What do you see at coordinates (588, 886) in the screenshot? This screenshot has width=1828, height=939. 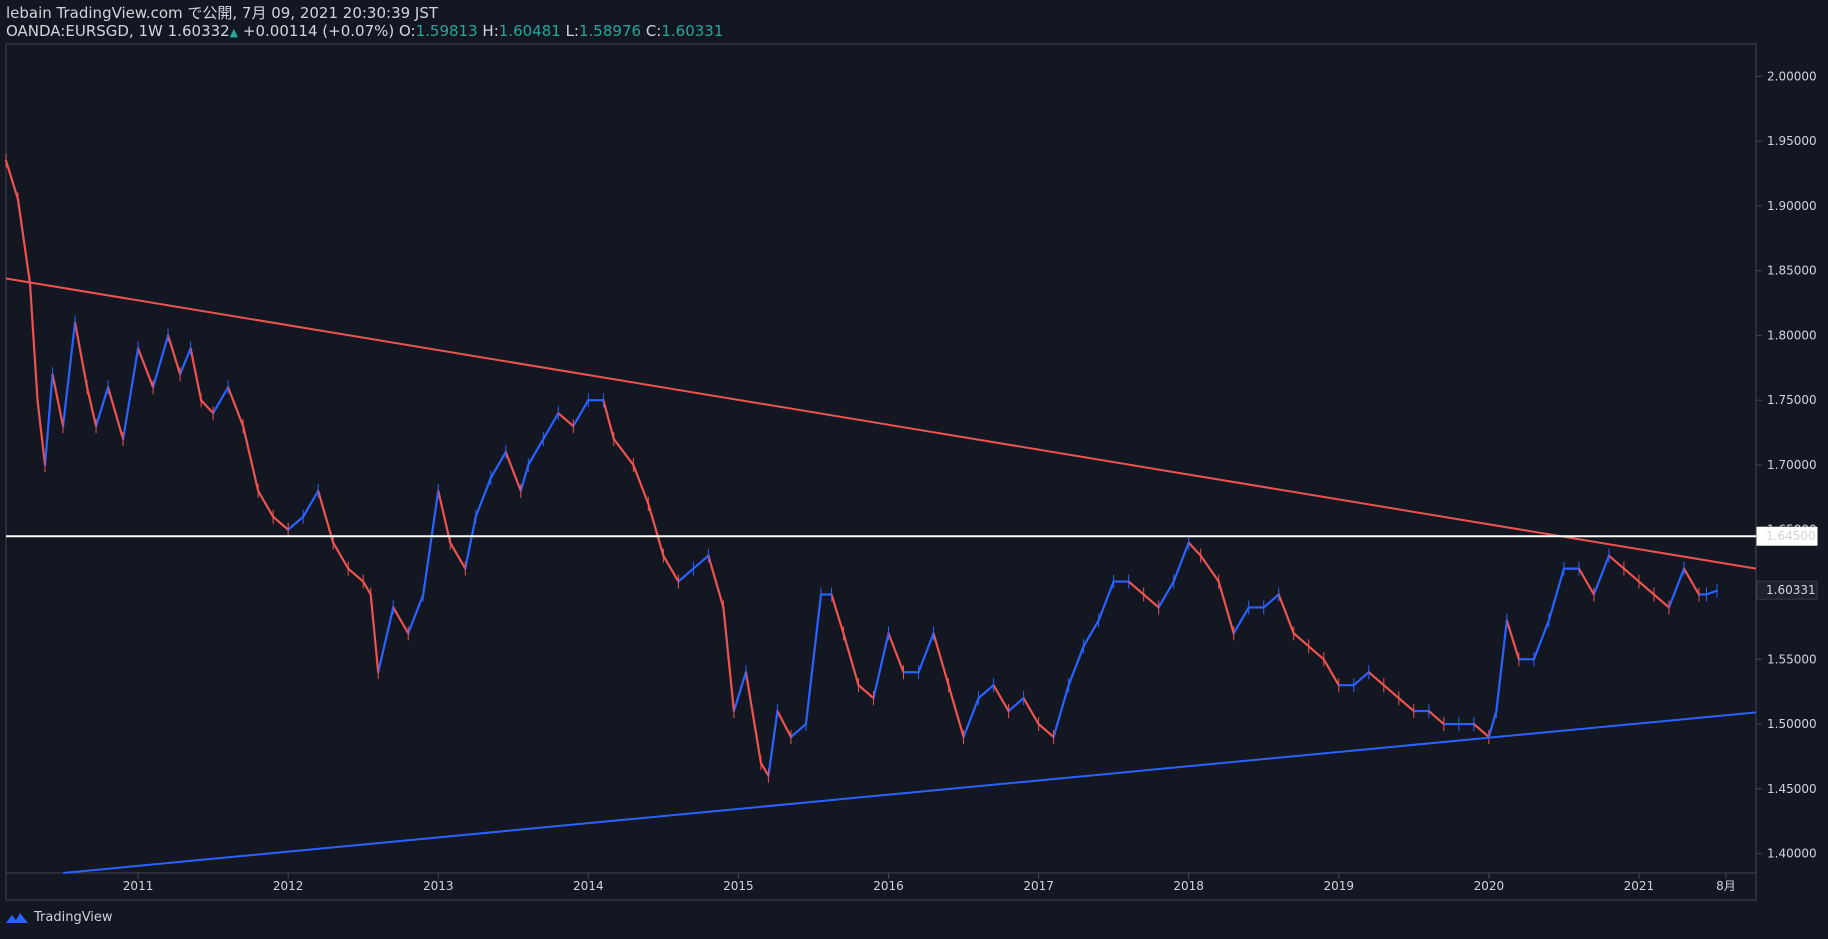 I see `x-tick-label: 2014` at bounding box center [588, 886].